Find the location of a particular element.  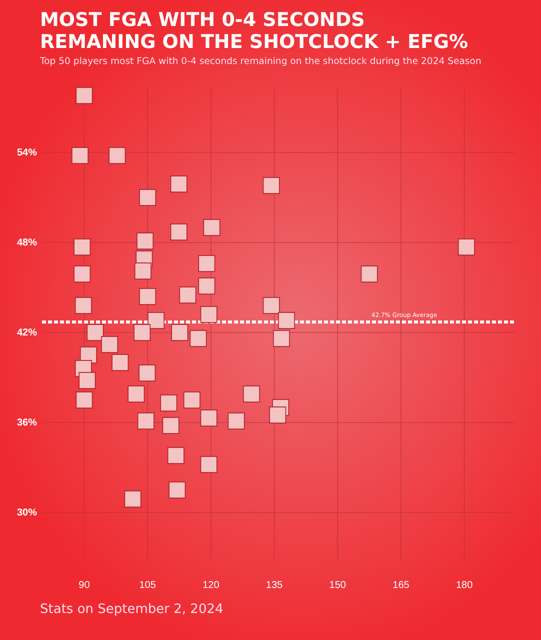

x-tick-label: 150 is located at coordinates (337, 586).